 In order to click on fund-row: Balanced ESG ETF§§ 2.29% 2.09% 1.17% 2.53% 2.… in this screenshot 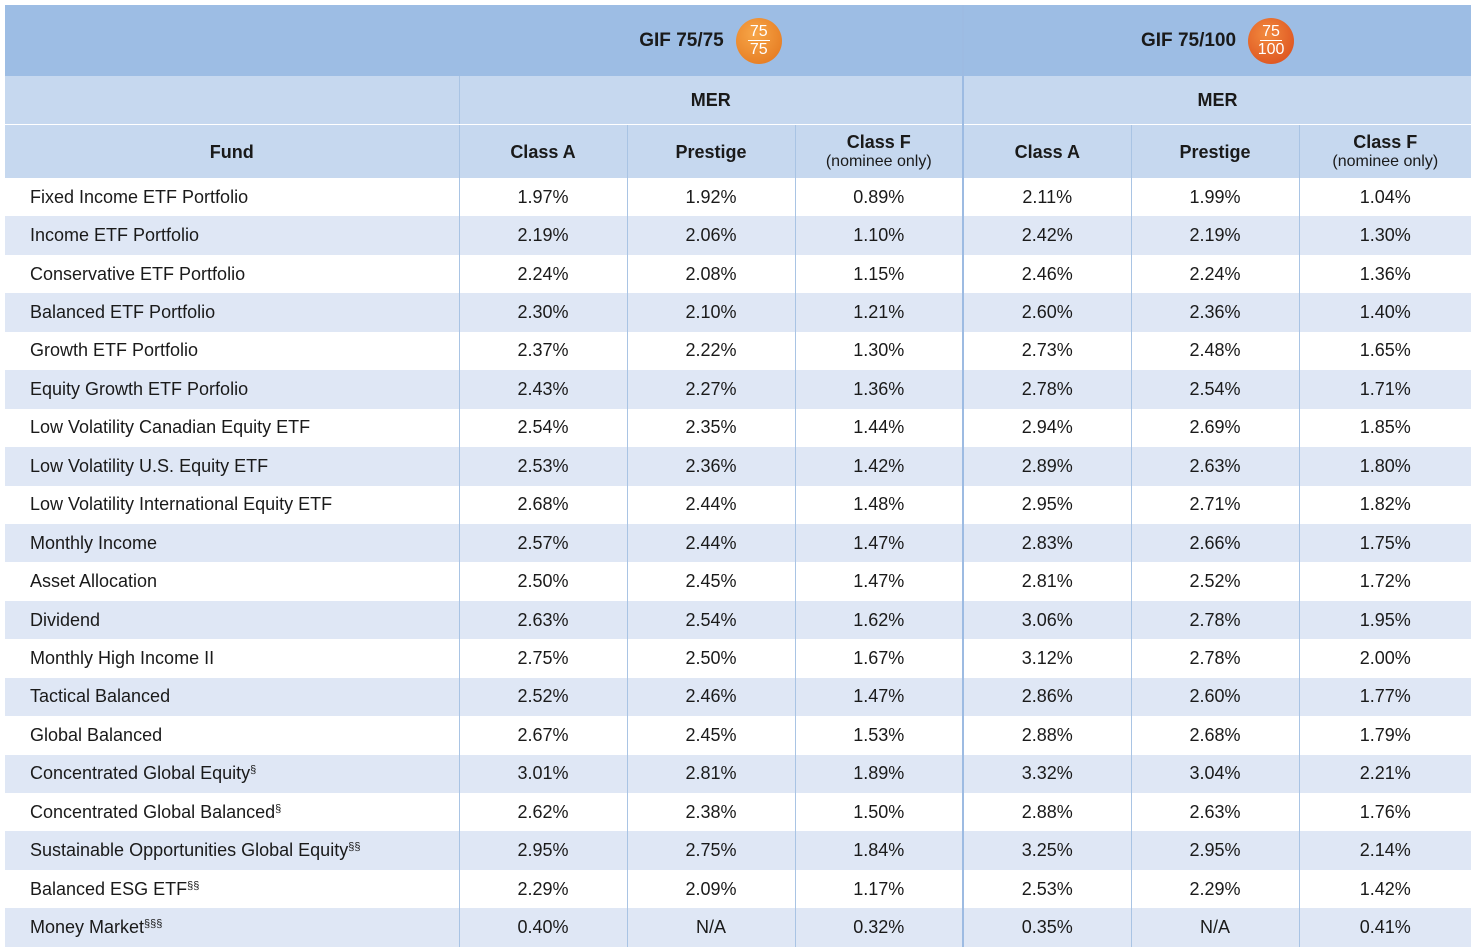, I will do `click(738, 889)`.